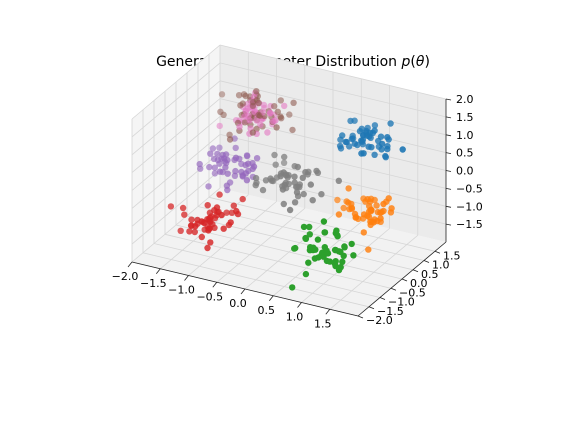  I want to click on x-tick-label: 1.0, so click(295, 317).